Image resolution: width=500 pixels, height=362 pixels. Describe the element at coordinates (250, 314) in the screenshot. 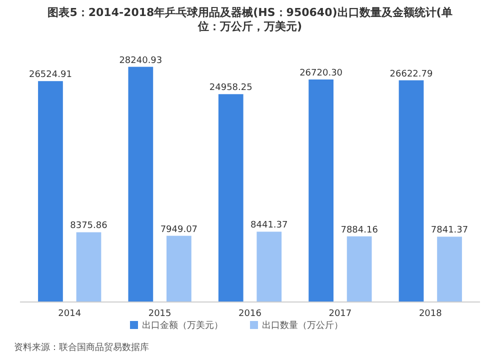

I see `x-tick-label: 2016` at that location.